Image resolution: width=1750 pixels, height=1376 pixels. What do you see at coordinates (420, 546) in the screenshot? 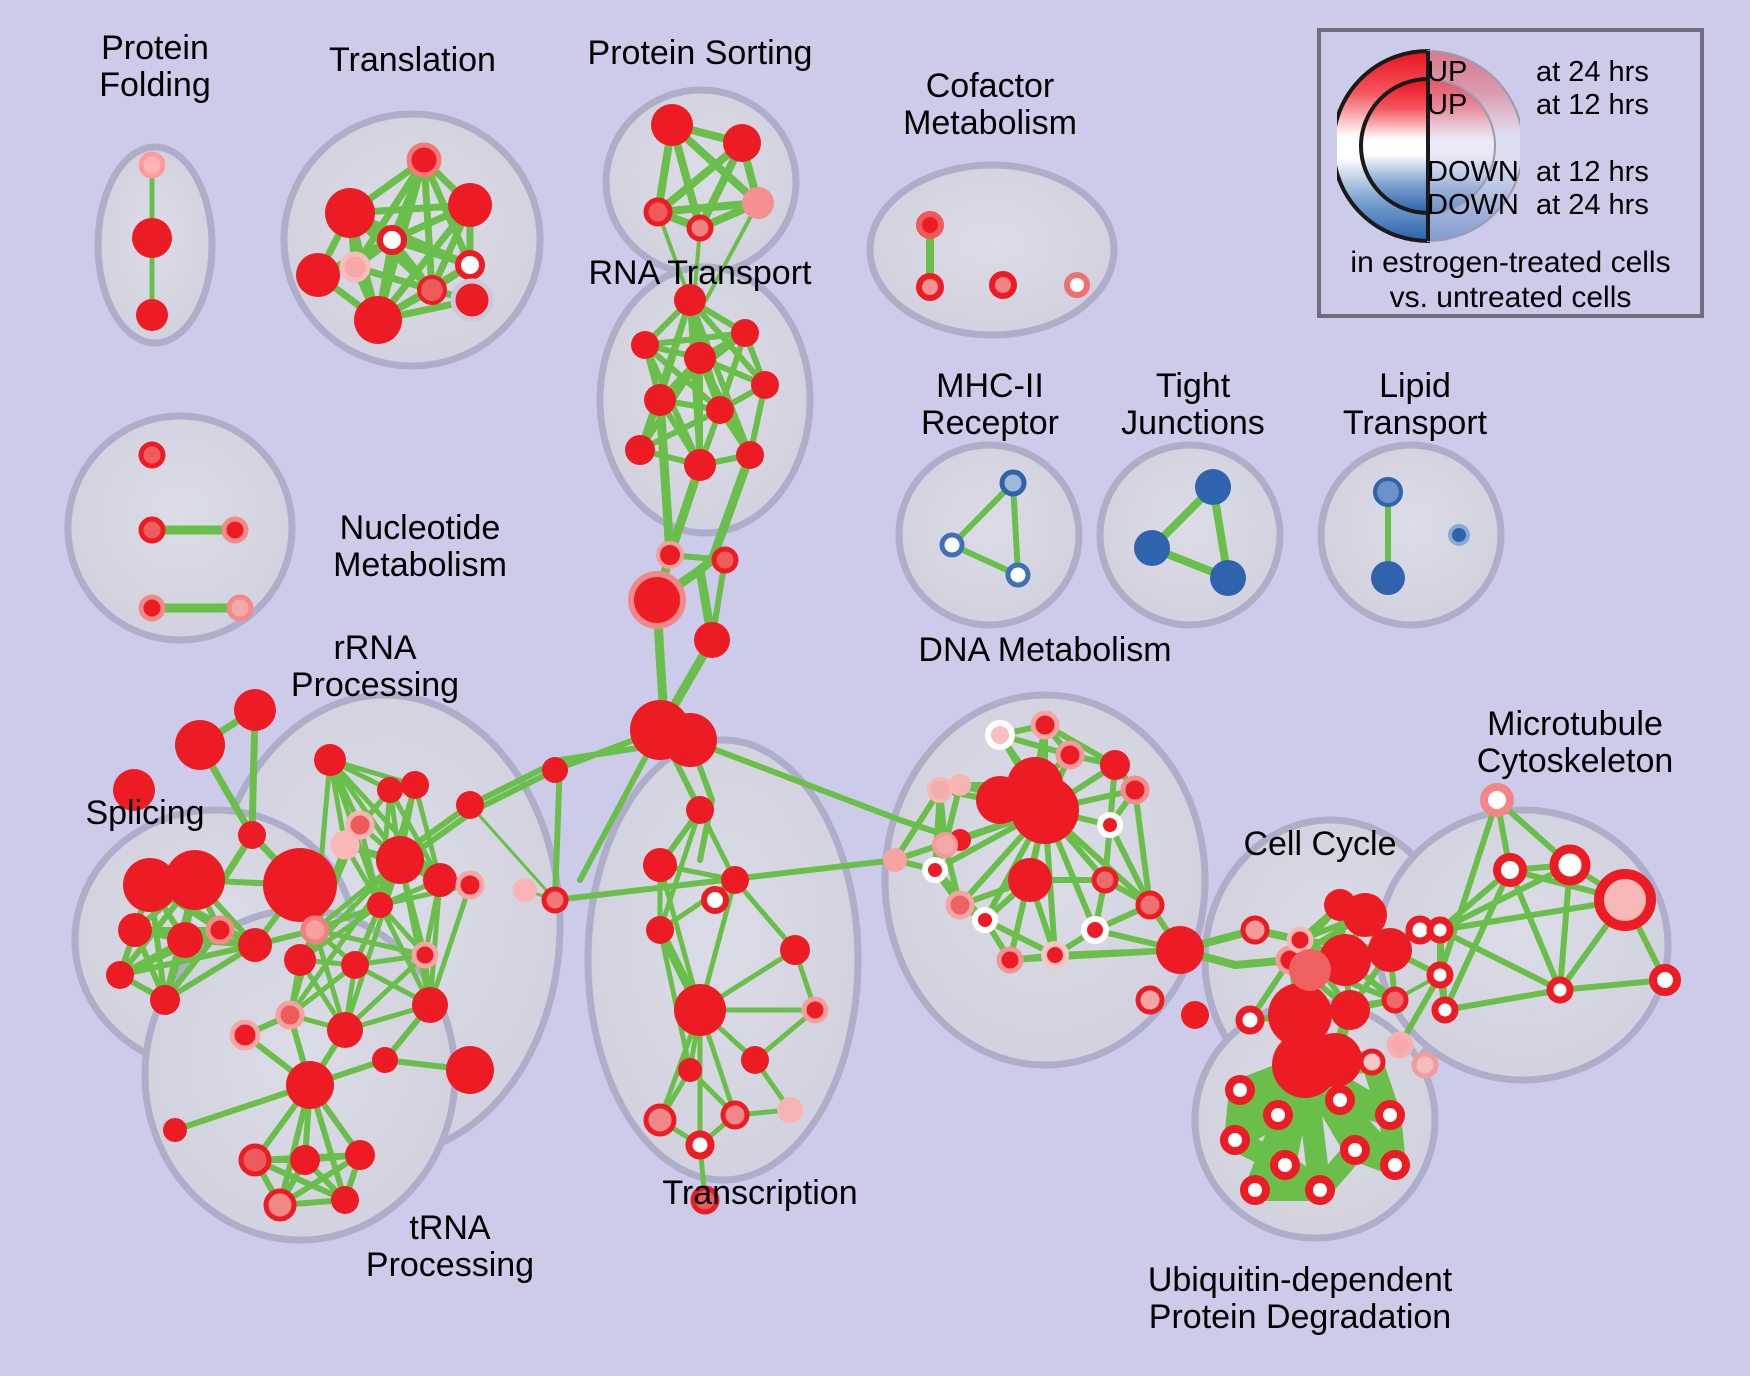
I see `cluster-label-nucleotide-metabolism: Nucleotide Metabolism` at bounding box center [420, 546].